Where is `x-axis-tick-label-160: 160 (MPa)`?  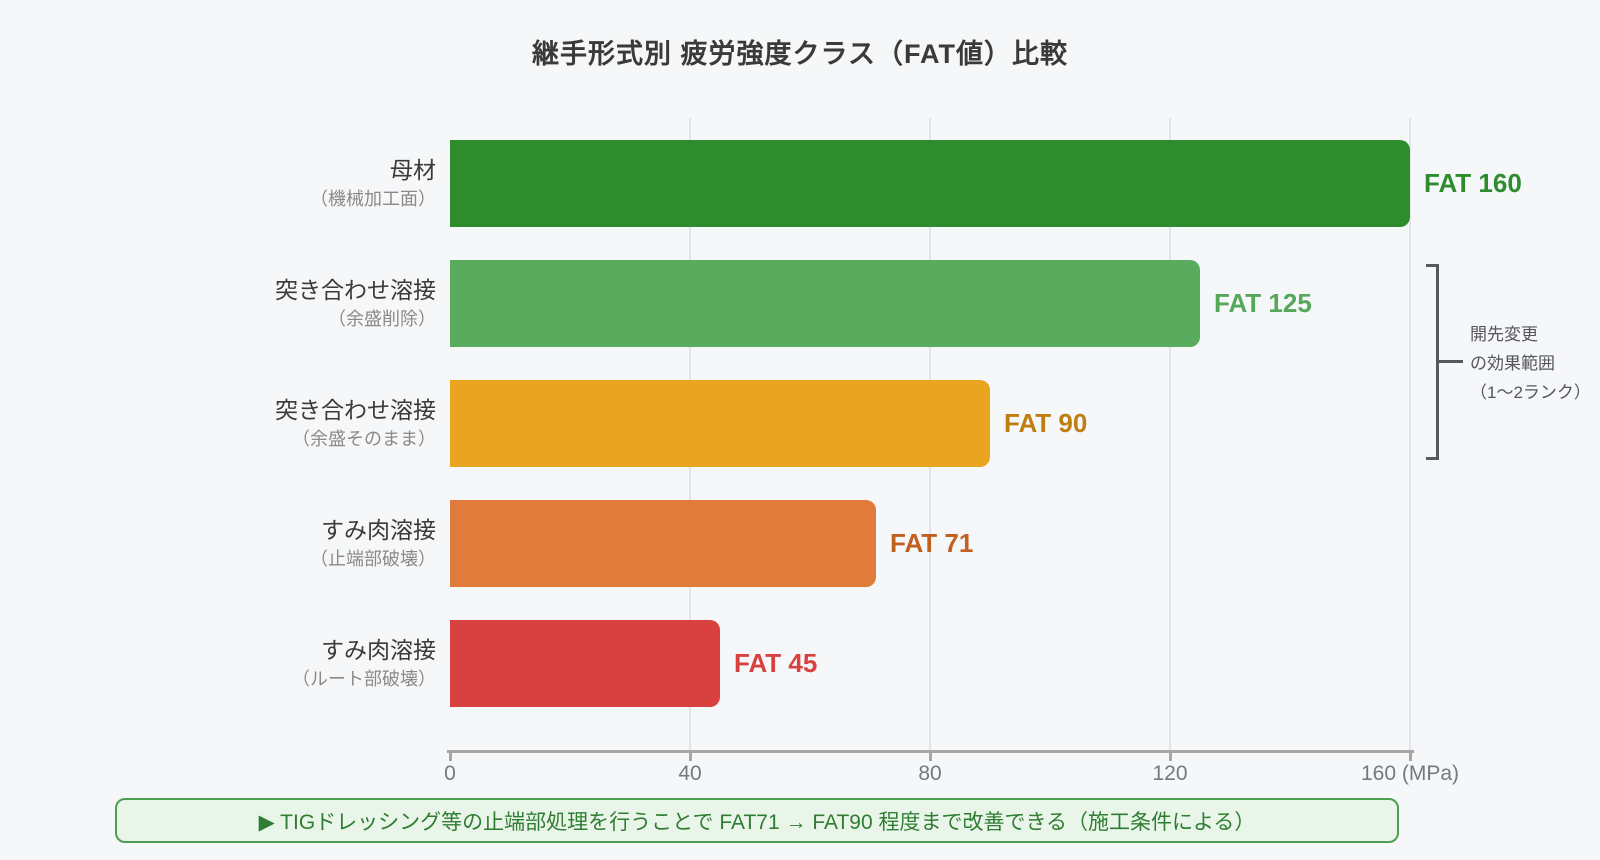
x-axis-tick-label-160: 160 (MPa) is located at coordinates (1410, 773).